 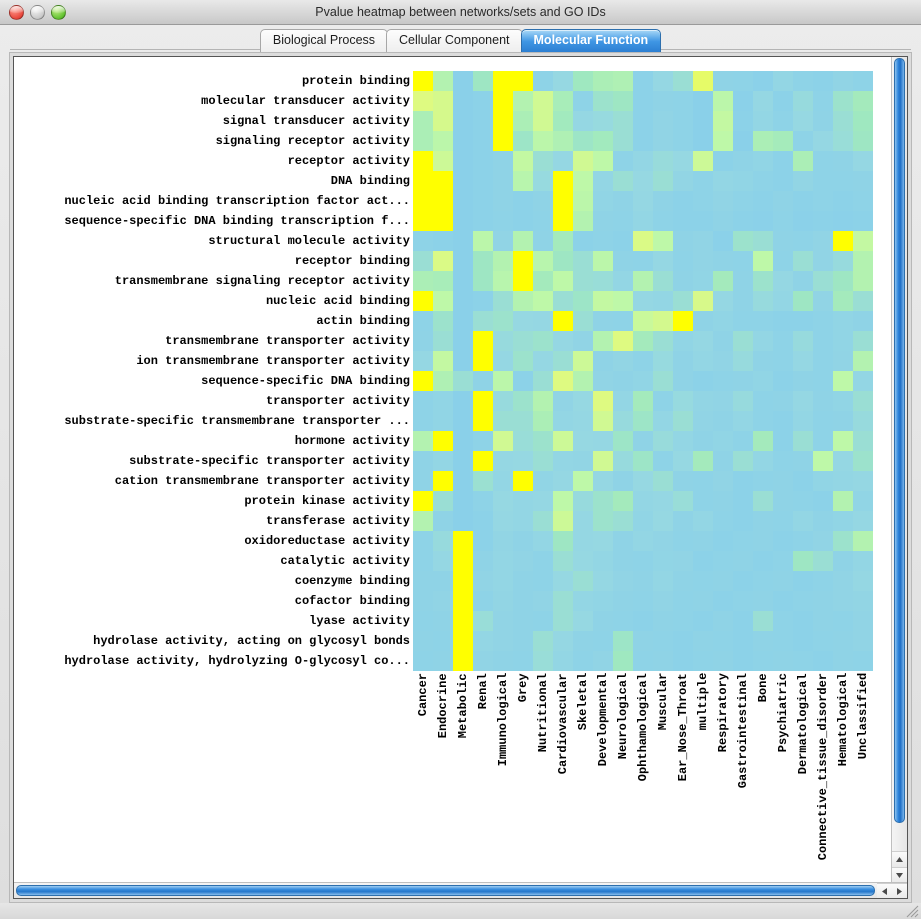 What do you see at coordinates (899, 440) in the screenshot?
I see `vertical-scrollbar-thumb` at bounding box center [899, 440].